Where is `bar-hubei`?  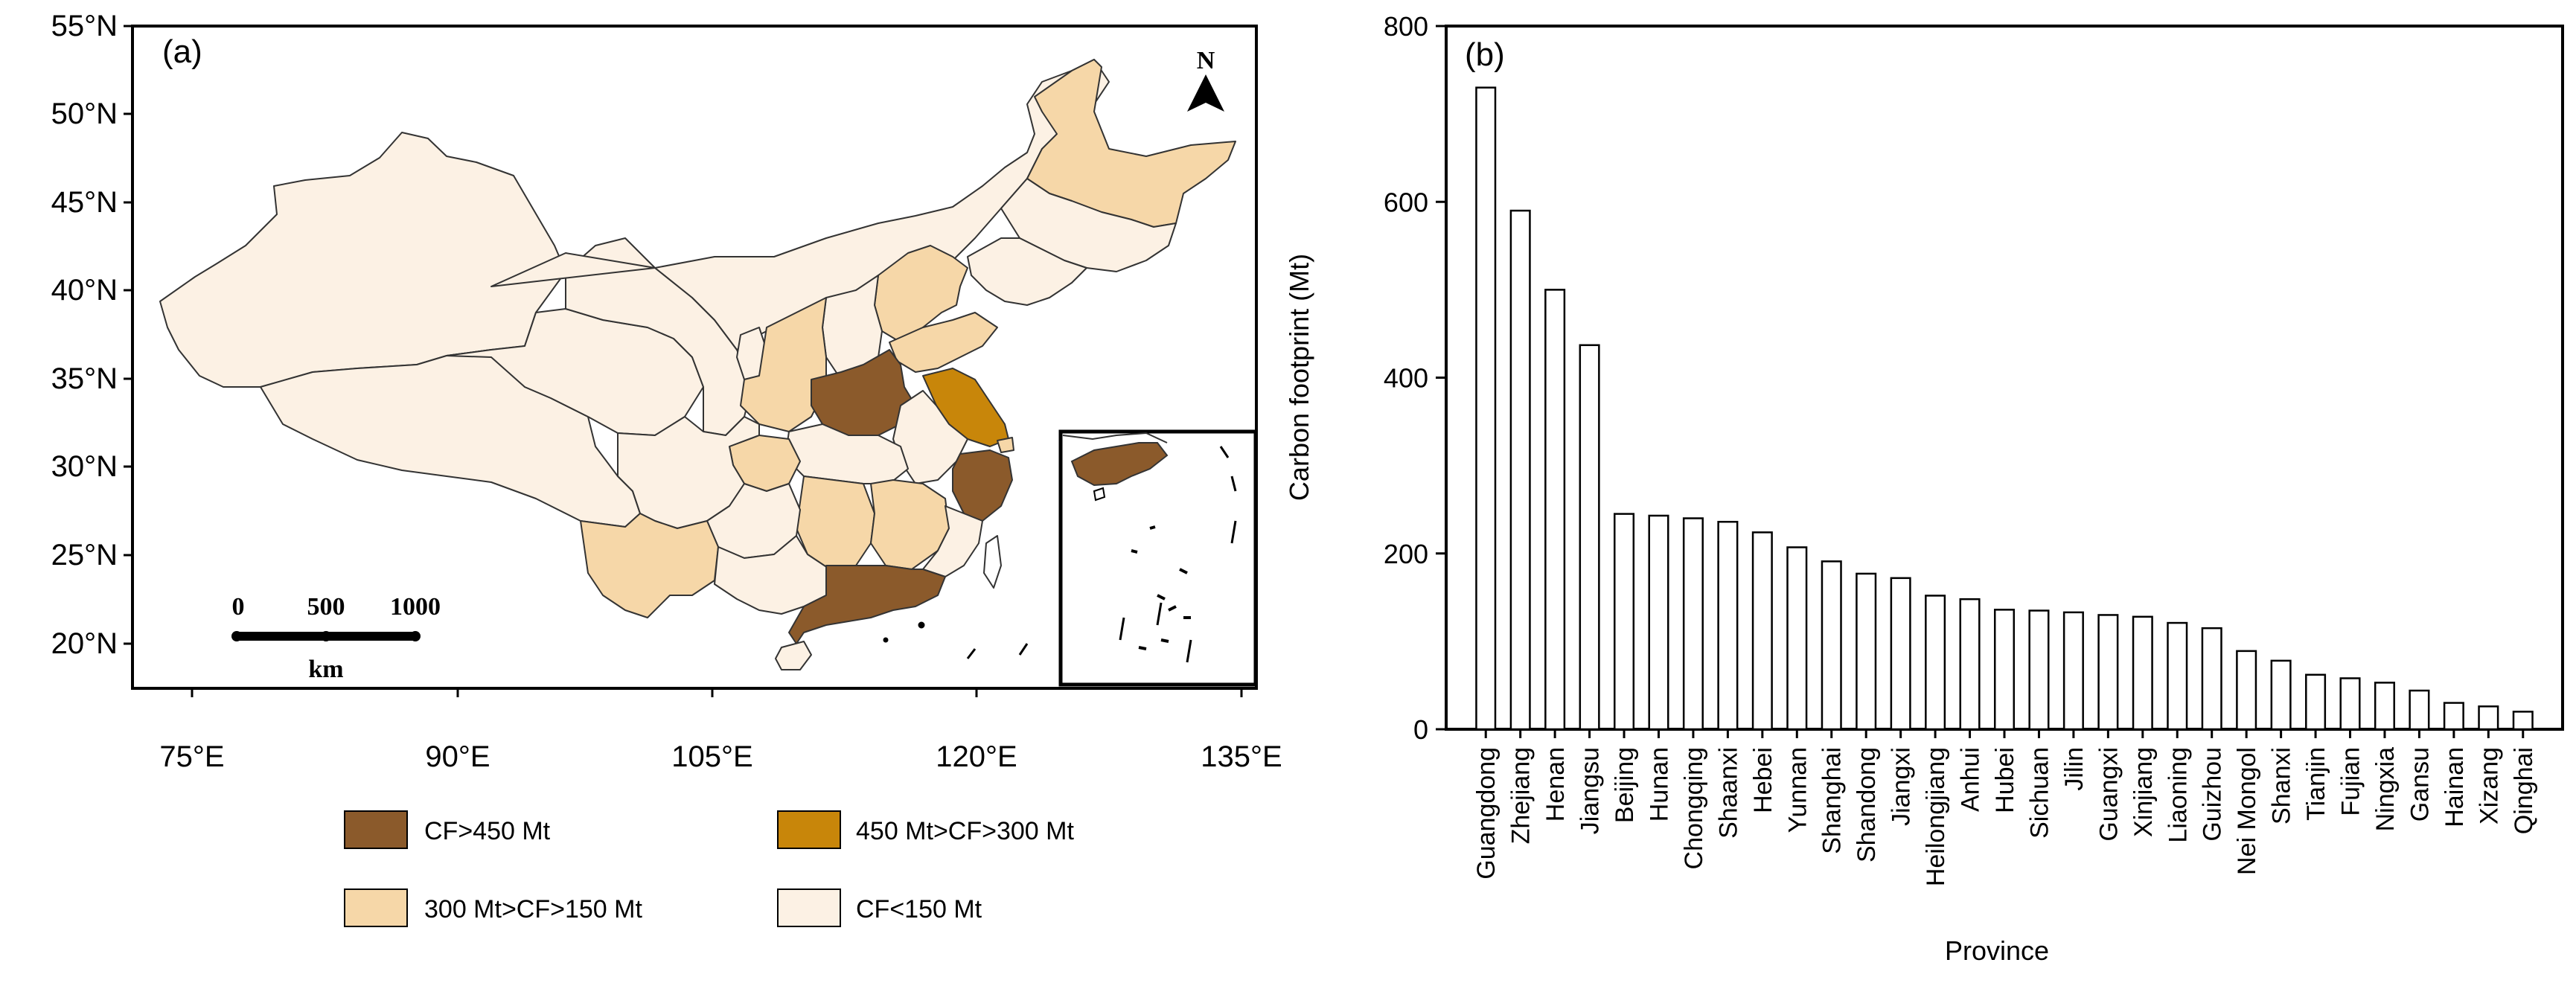
bar-hubei is located at coordinates (2004, 670).